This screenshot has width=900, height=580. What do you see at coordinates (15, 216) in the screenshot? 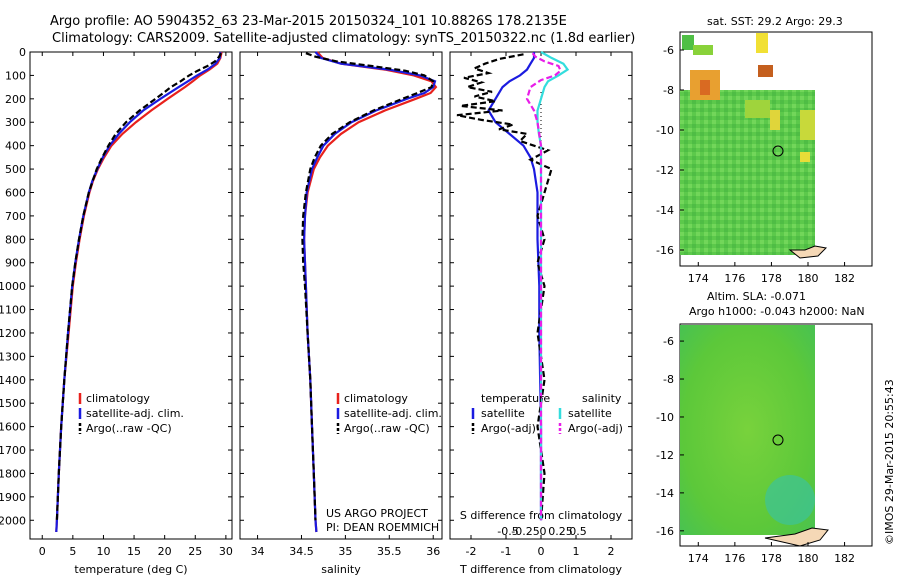
I see `y-tick-label: 700` at bounding box center [15, 216].